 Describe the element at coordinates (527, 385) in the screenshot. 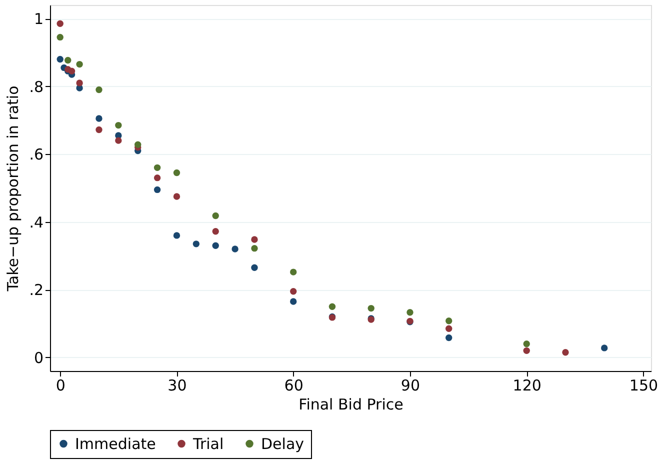

I see `x-tick-label: 120` at that location.